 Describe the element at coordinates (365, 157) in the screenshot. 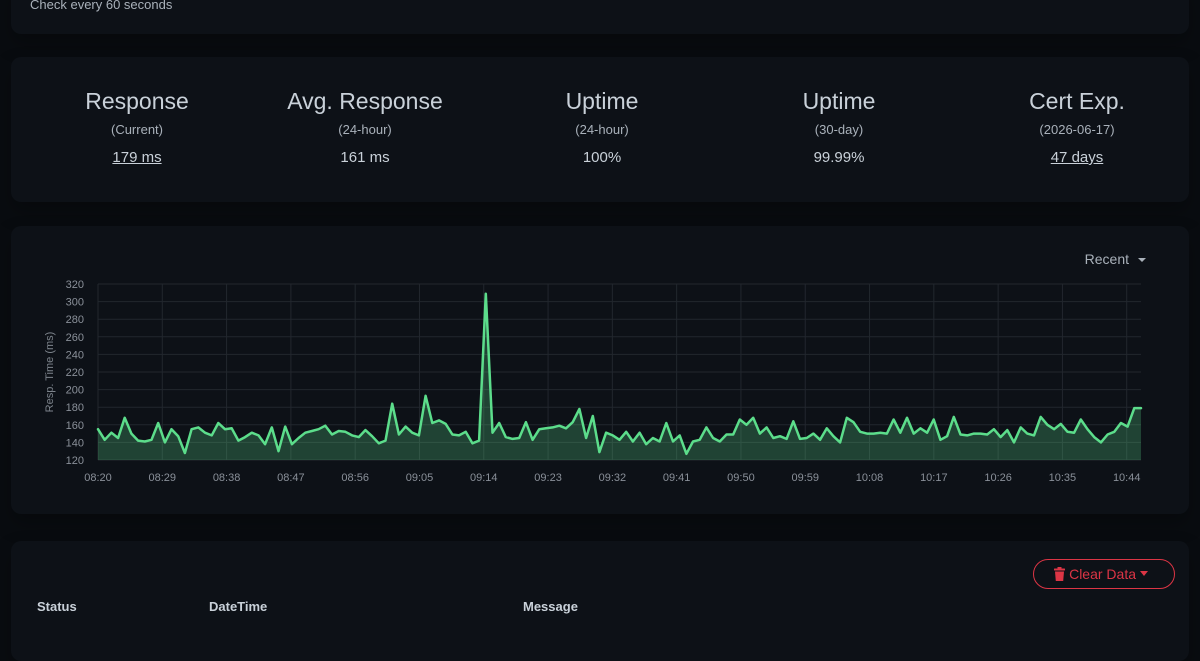

I see `stat-value: 161 ms` at that location.